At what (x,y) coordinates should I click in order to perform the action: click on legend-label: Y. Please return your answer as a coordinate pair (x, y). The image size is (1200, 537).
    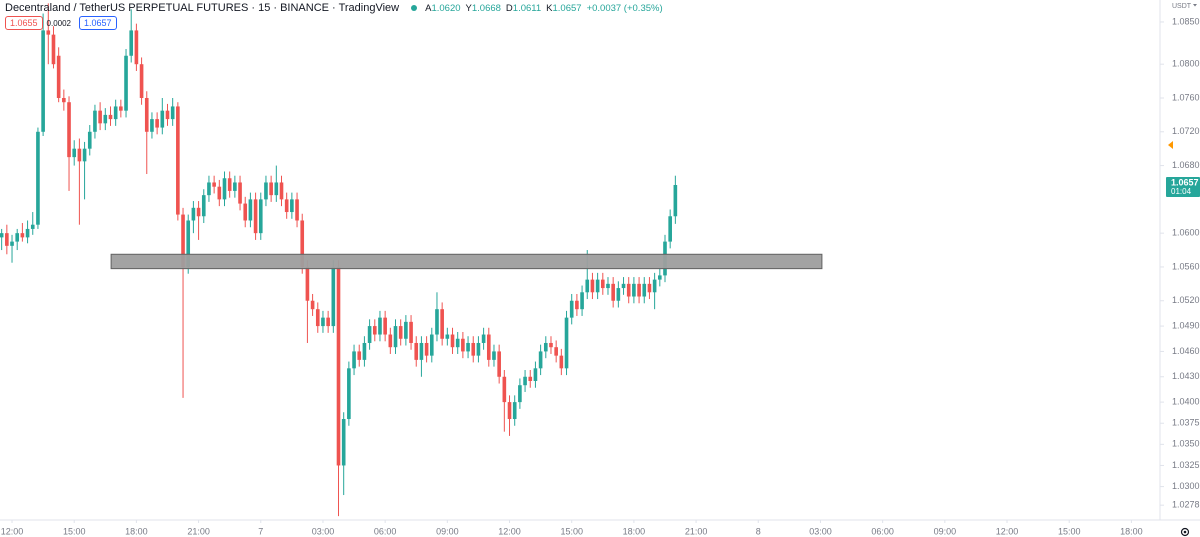
    Looking at the image, I should click on (468, 8).